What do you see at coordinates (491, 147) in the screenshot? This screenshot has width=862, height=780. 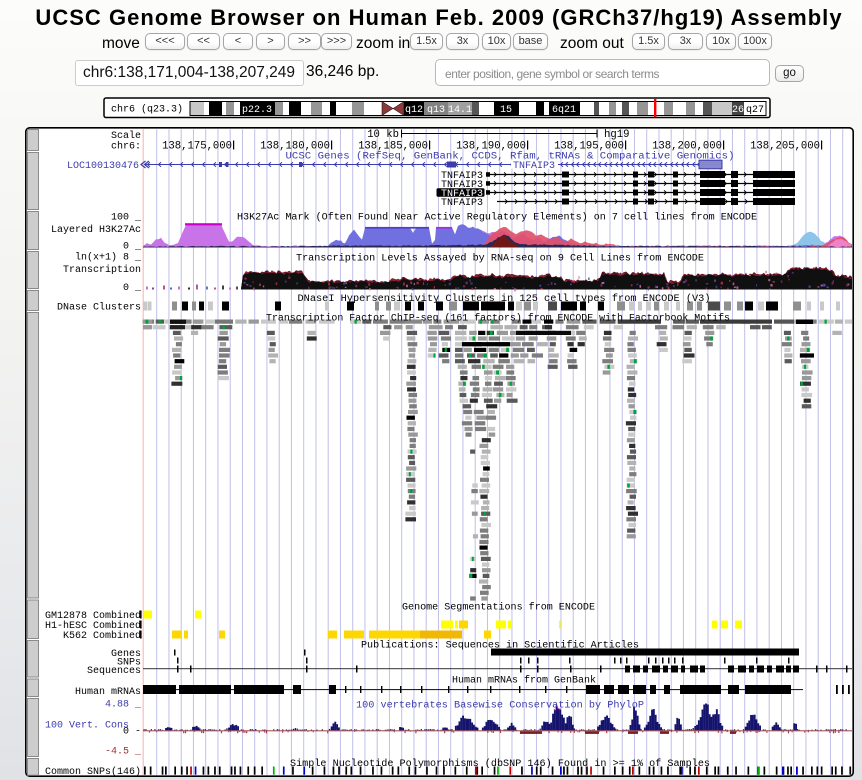 I see `svg-text: 138,190,000` at bounding box center [491, 147].